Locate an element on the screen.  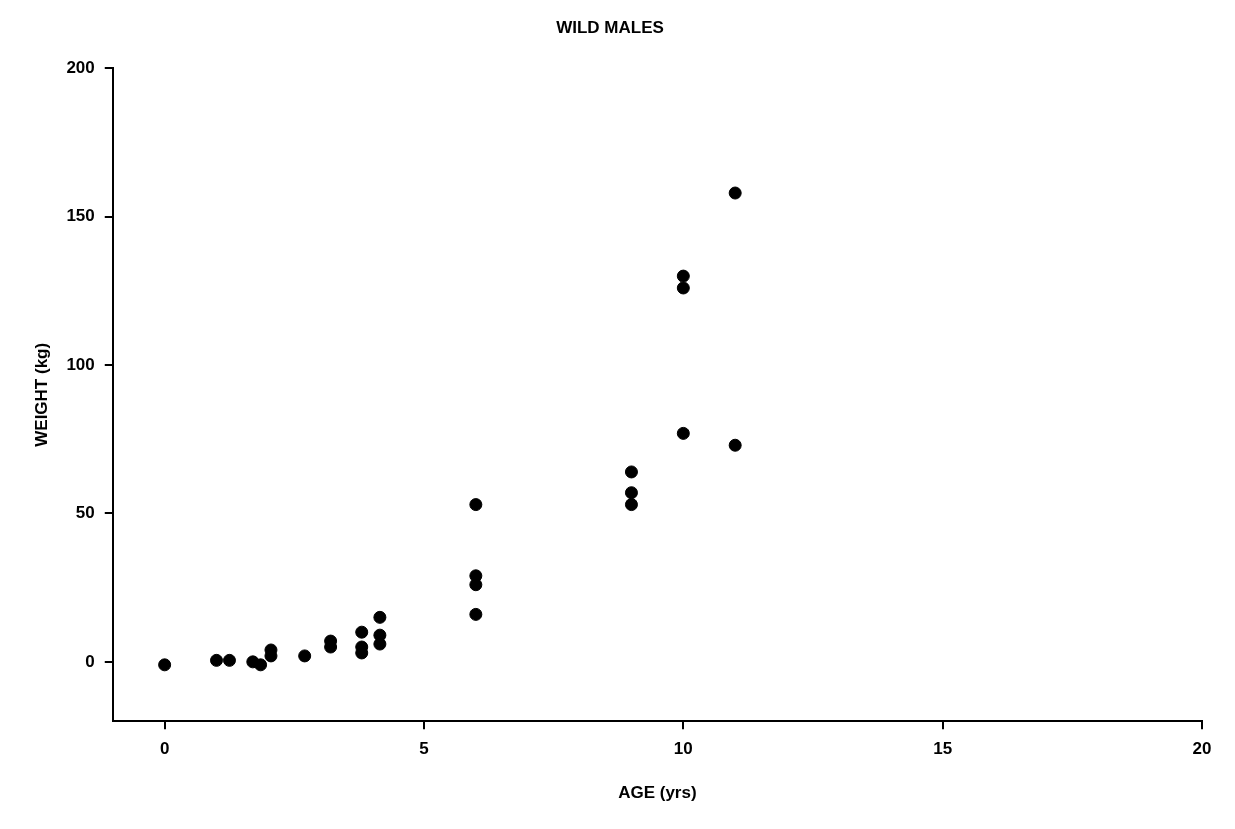
x-tick-label: 0 is located at coordinates (164, 749).